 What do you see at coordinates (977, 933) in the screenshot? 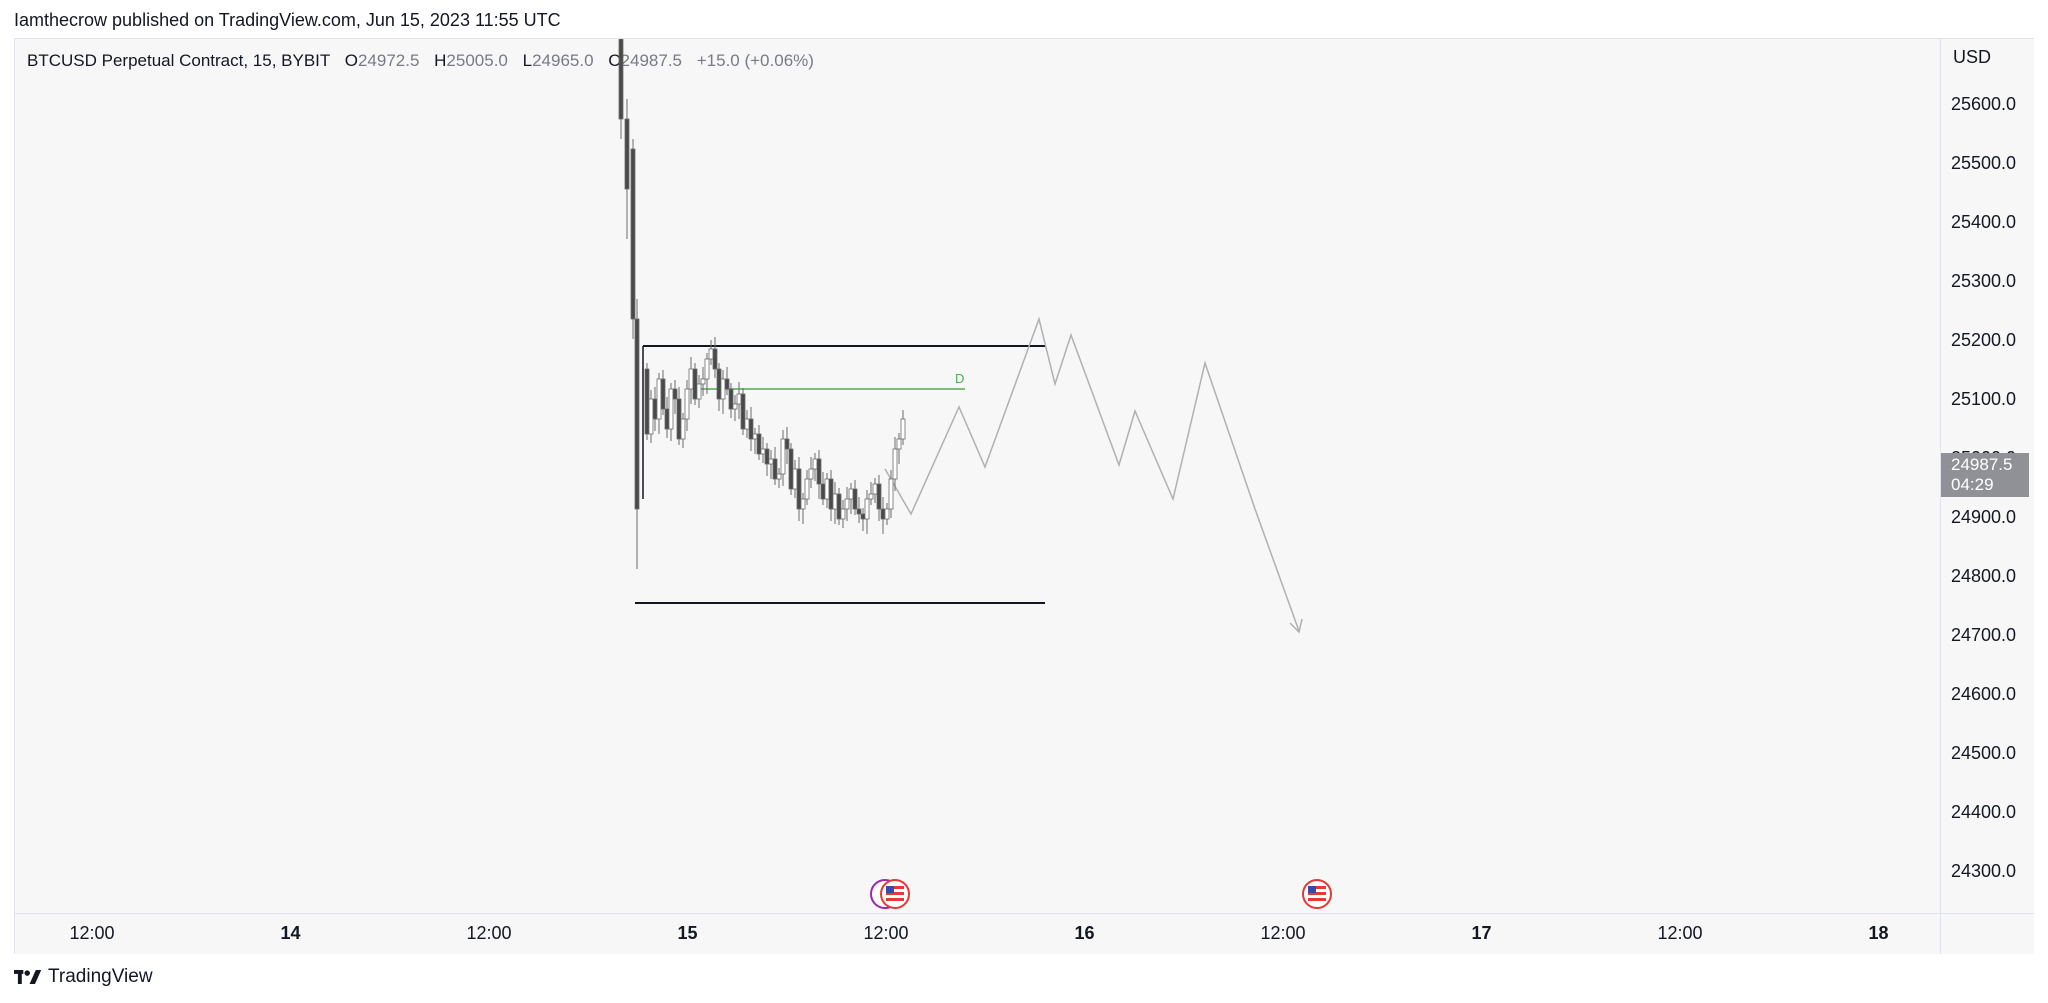
I see `time-axis: 12:00 14 12:00 15 12:00 16 12:00 17 12:00 18` at bounding box center [977, 933].